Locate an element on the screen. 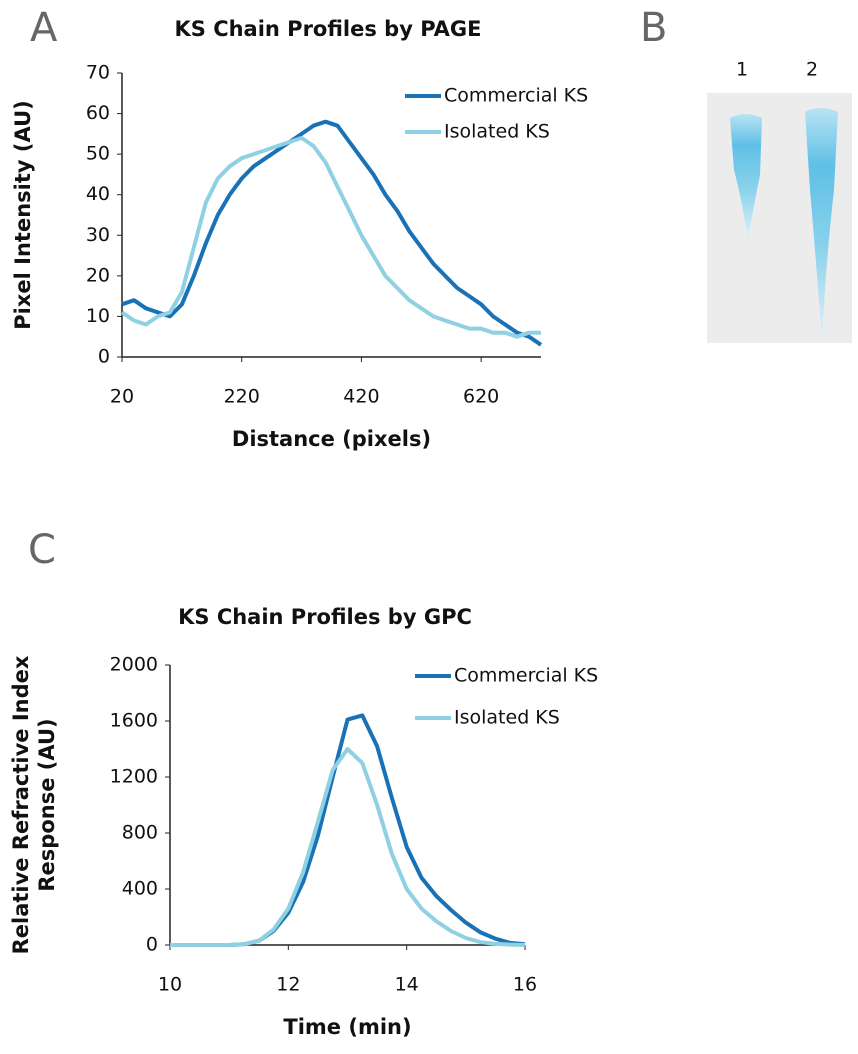 This screenshot has width=858, height=1054. x-tick-label: 20 is located at coordinates (122, 397).